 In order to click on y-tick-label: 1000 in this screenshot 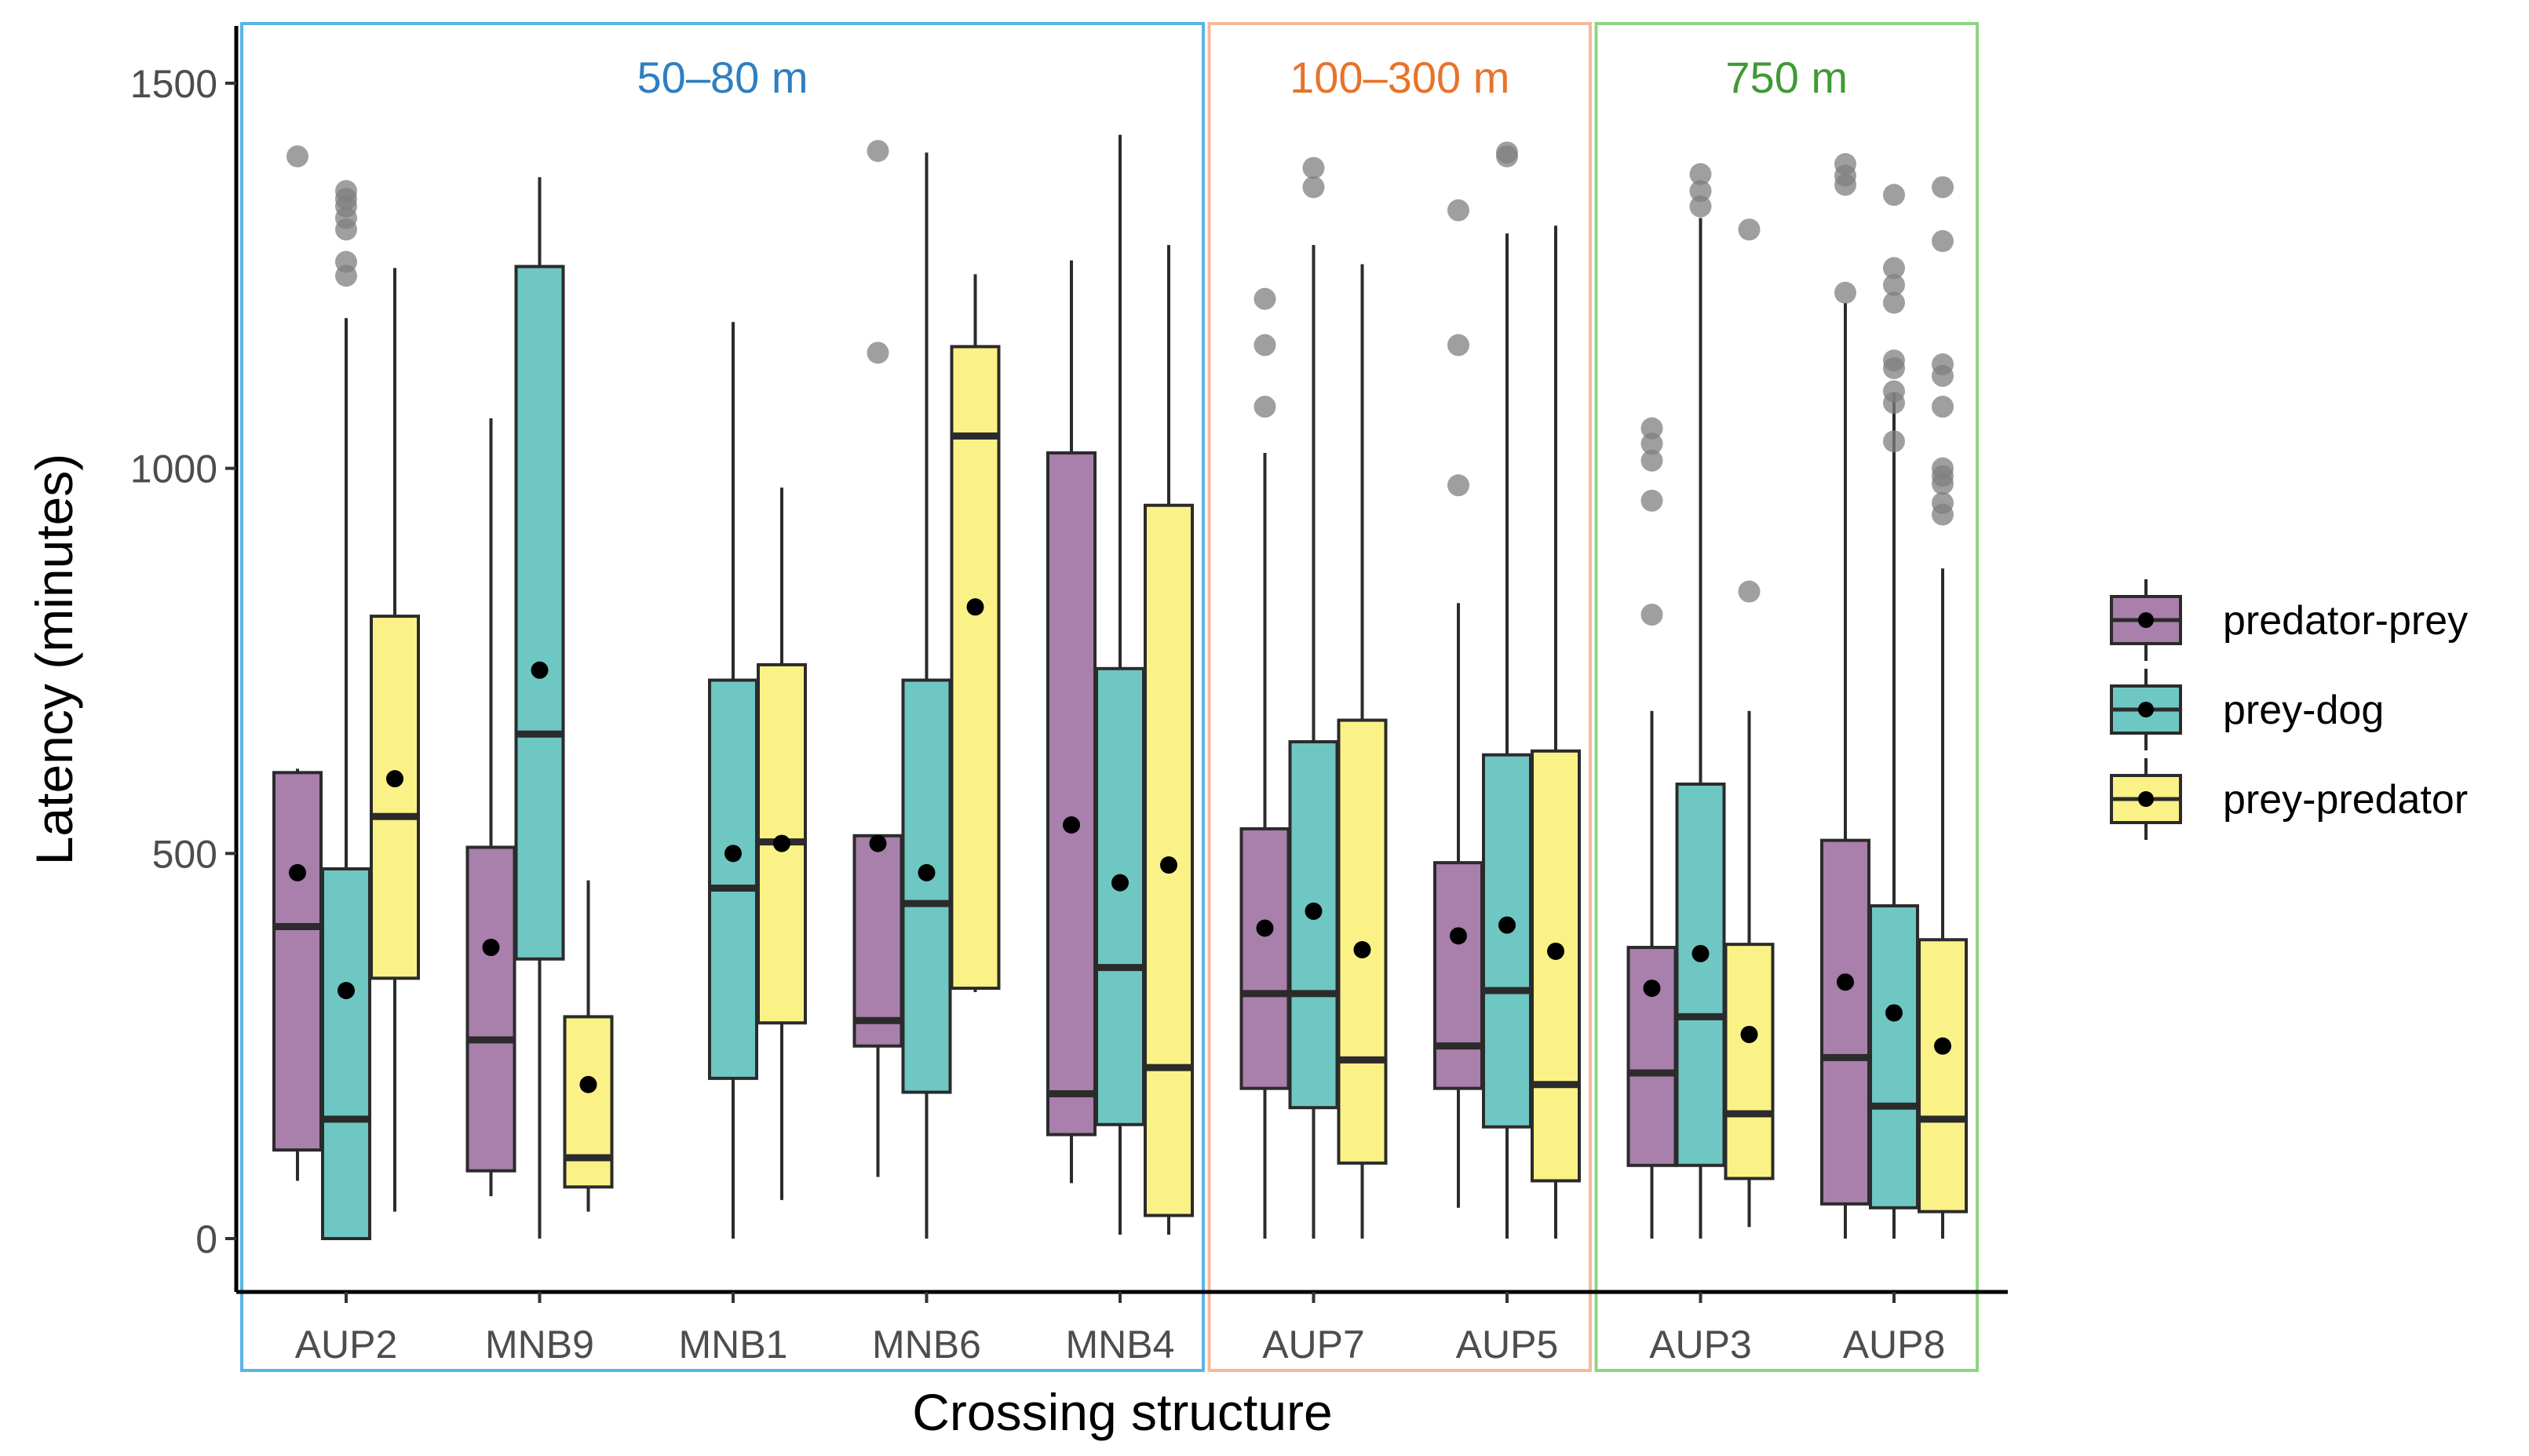, I will do `click(173, 469)`.